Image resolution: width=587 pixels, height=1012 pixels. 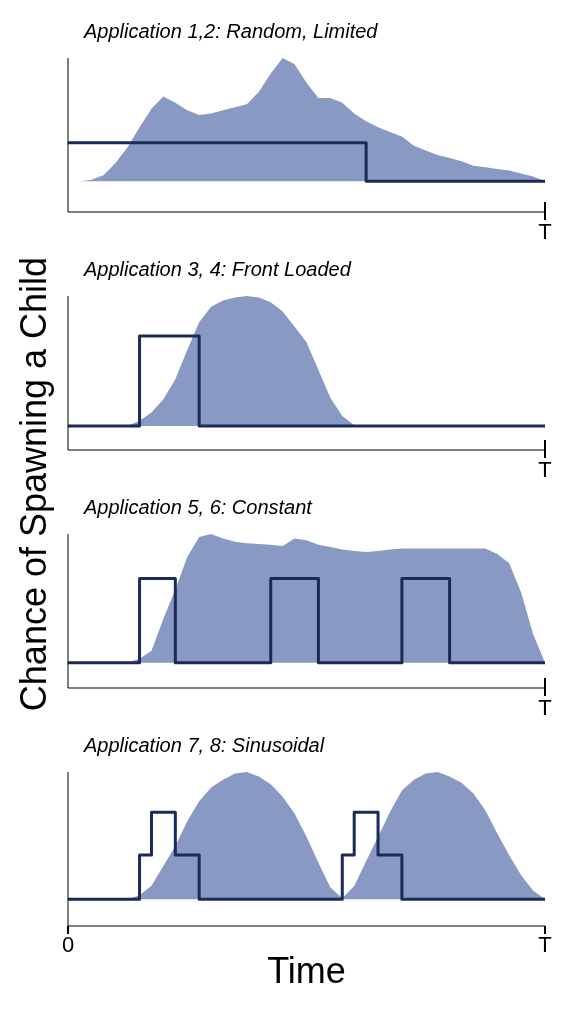 What do you see at coordinates (198, 507) in the screenshot?
I see `chart-title: Application 5, 6: Constant` at bounding box center [198, 507].